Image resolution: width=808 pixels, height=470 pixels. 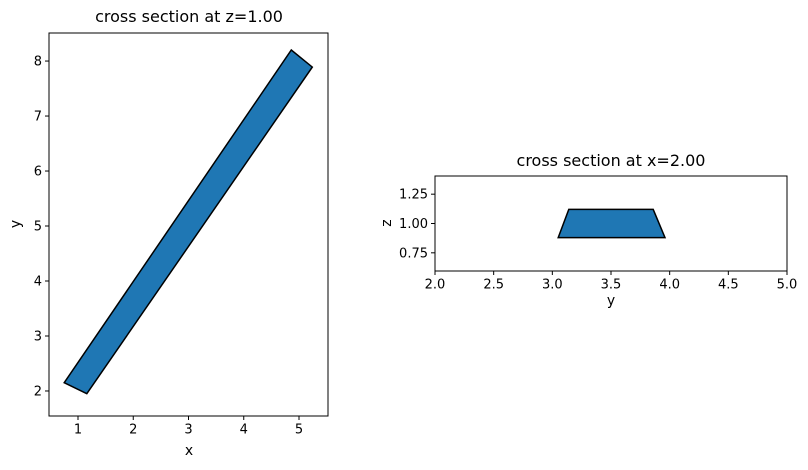 I want to click on left-plot-xlabel: x, so click(x=189, y=451).